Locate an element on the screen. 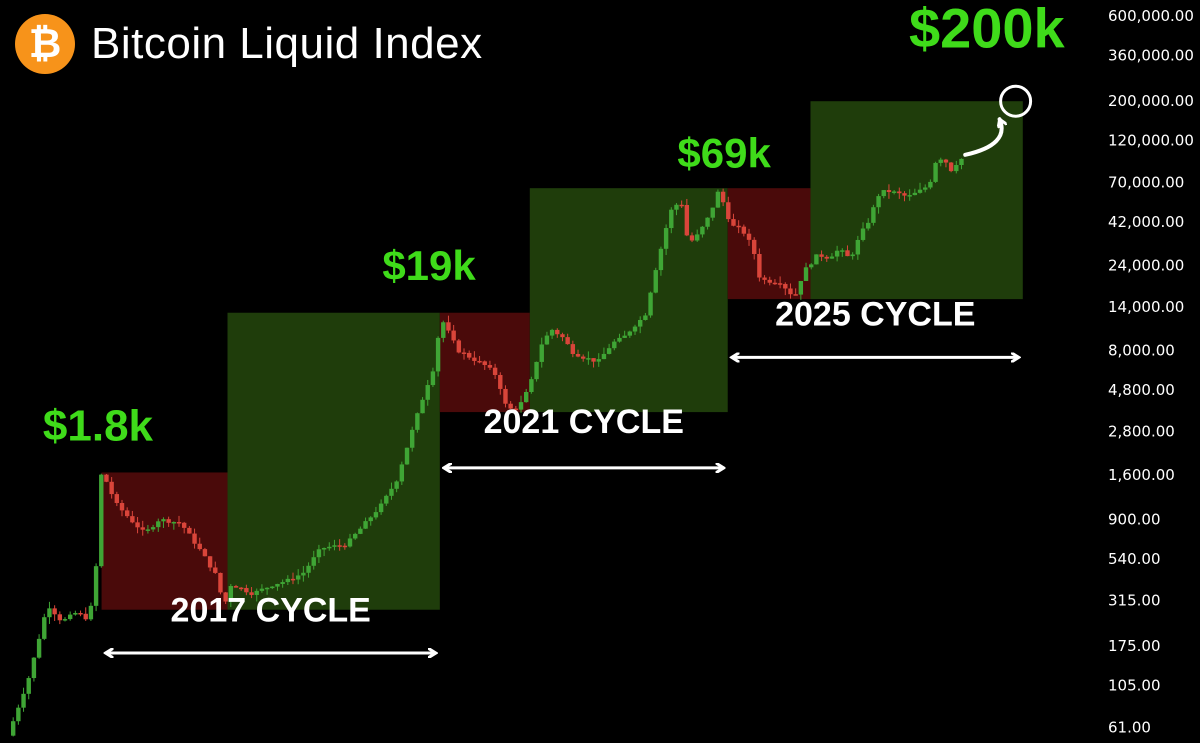  y-tick-label-0: 600,000.00 is located at coordinates (1151, 16).